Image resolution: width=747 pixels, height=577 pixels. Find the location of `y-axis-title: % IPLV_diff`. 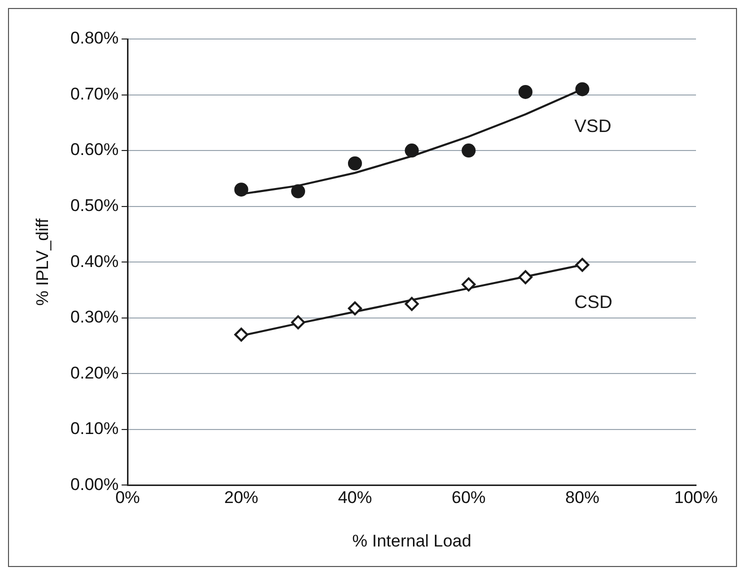

y-axis-title: % IPLV_diff is located at coordinates (42, 262).